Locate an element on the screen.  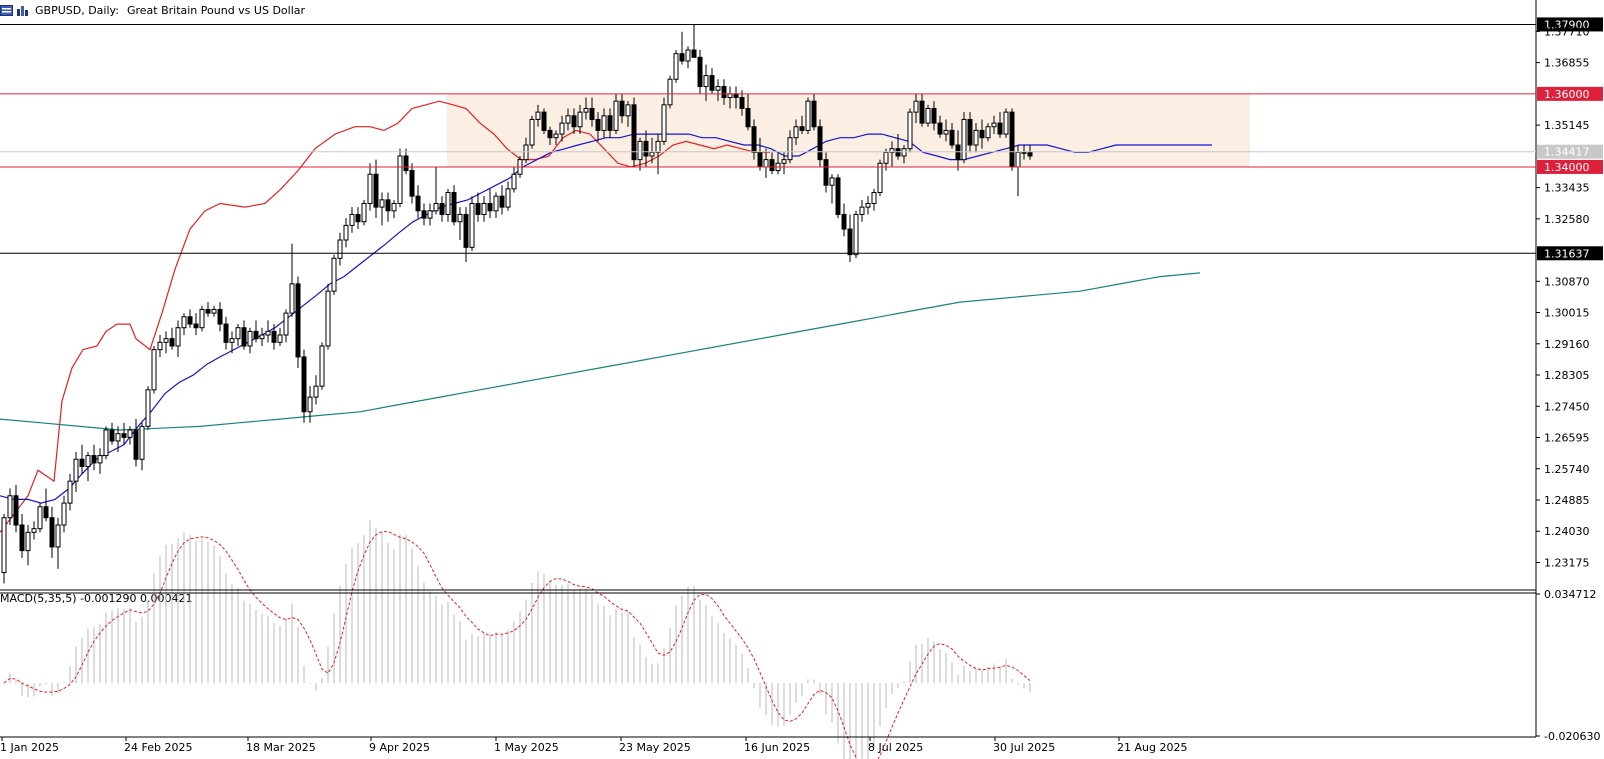
price-tick-label: 1.37710 is located at coordinates (1567, 31).